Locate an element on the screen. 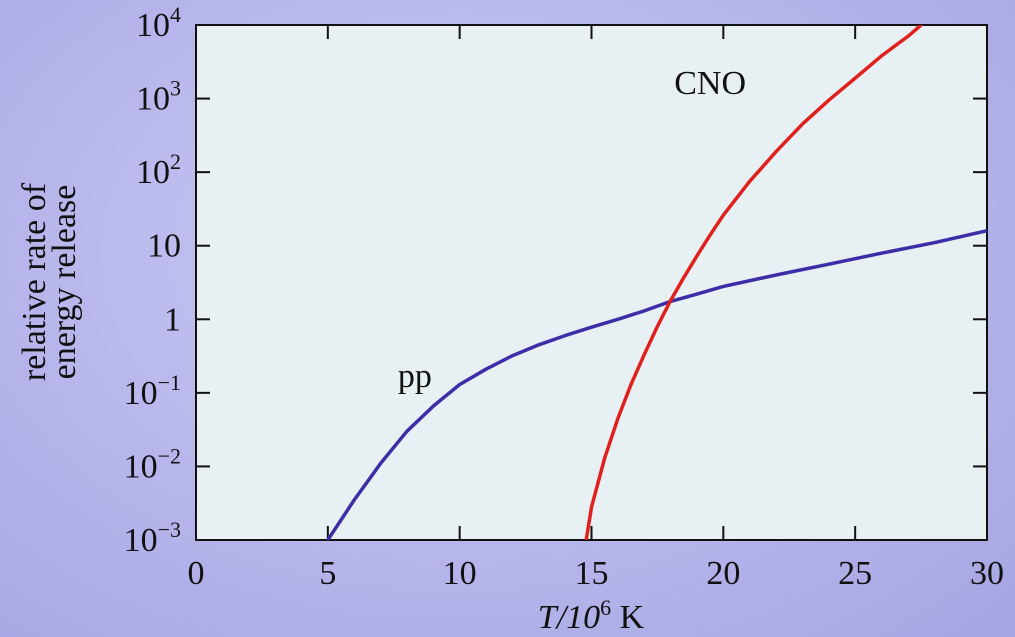 The image size is (1015, 637). x-tick-label: 20 is located at coordinates (723, 573).